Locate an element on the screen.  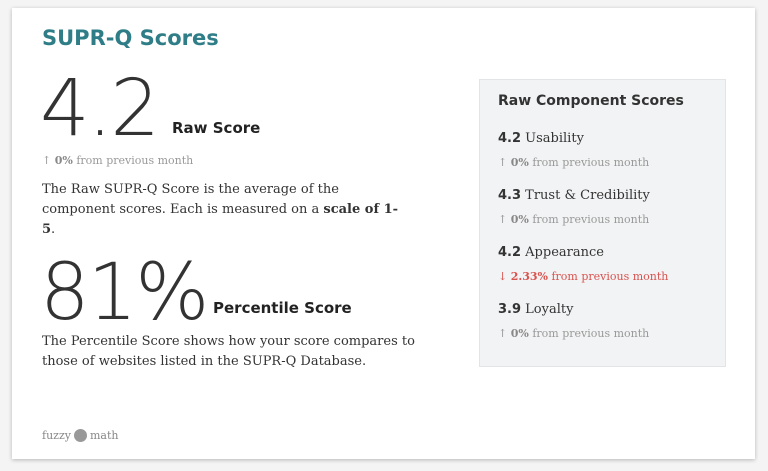
raw-change: ↑ 0% from previous month is located at coordinates (117, 160).